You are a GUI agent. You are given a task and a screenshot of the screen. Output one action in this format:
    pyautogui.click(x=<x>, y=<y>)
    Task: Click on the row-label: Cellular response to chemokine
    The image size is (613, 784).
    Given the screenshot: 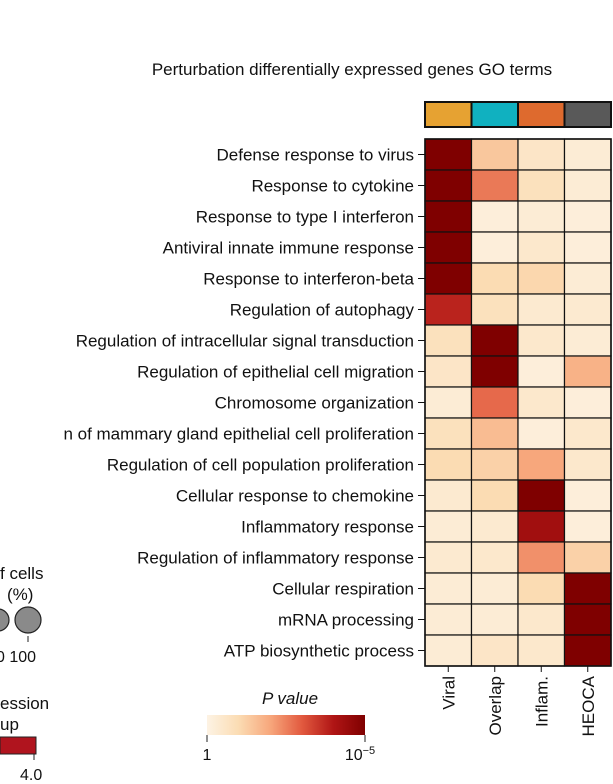 What is the action you would take?
    pyautogui.click(x=295, y=496)
    